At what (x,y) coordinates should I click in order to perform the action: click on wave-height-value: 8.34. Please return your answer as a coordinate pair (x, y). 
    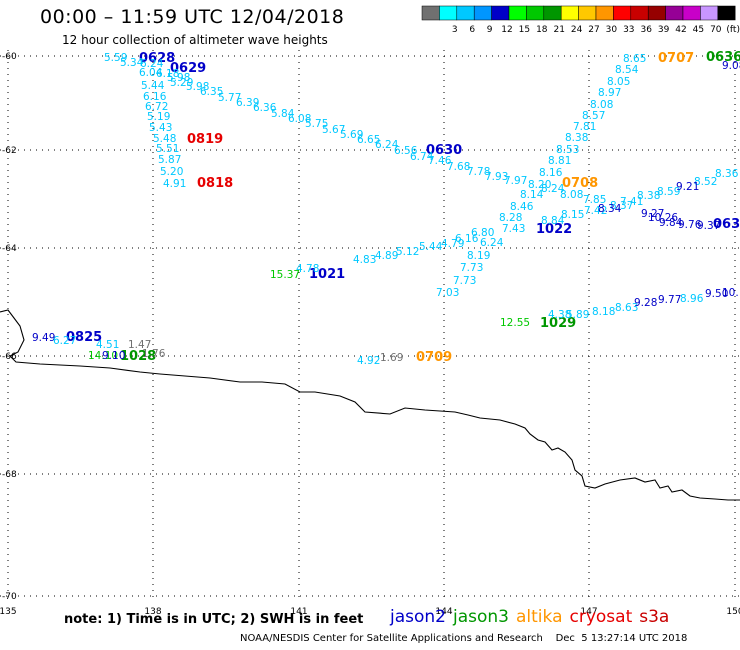
    Looking at the image, I should click on (610, 209).